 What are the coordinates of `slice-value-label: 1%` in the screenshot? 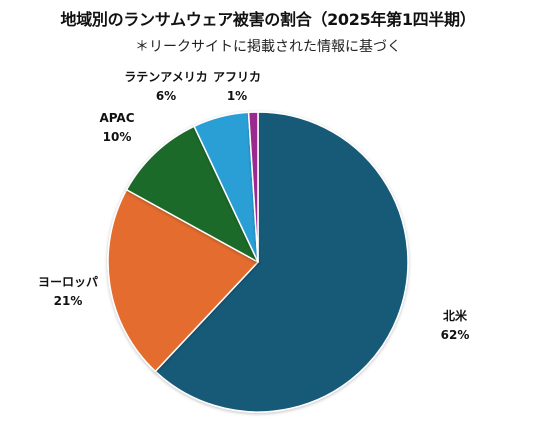 It's located at (237, 96).